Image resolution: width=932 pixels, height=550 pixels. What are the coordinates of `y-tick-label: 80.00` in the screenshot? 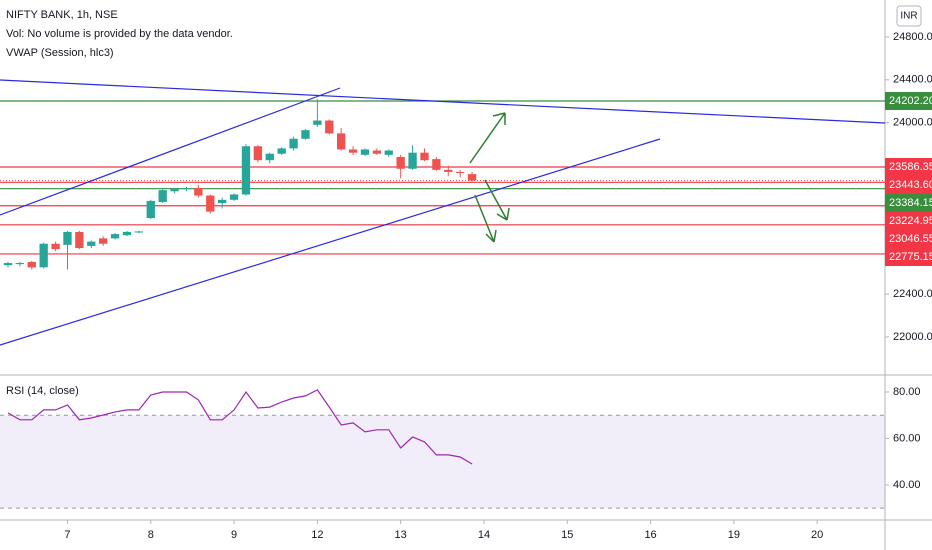 It's located at (907, 392).